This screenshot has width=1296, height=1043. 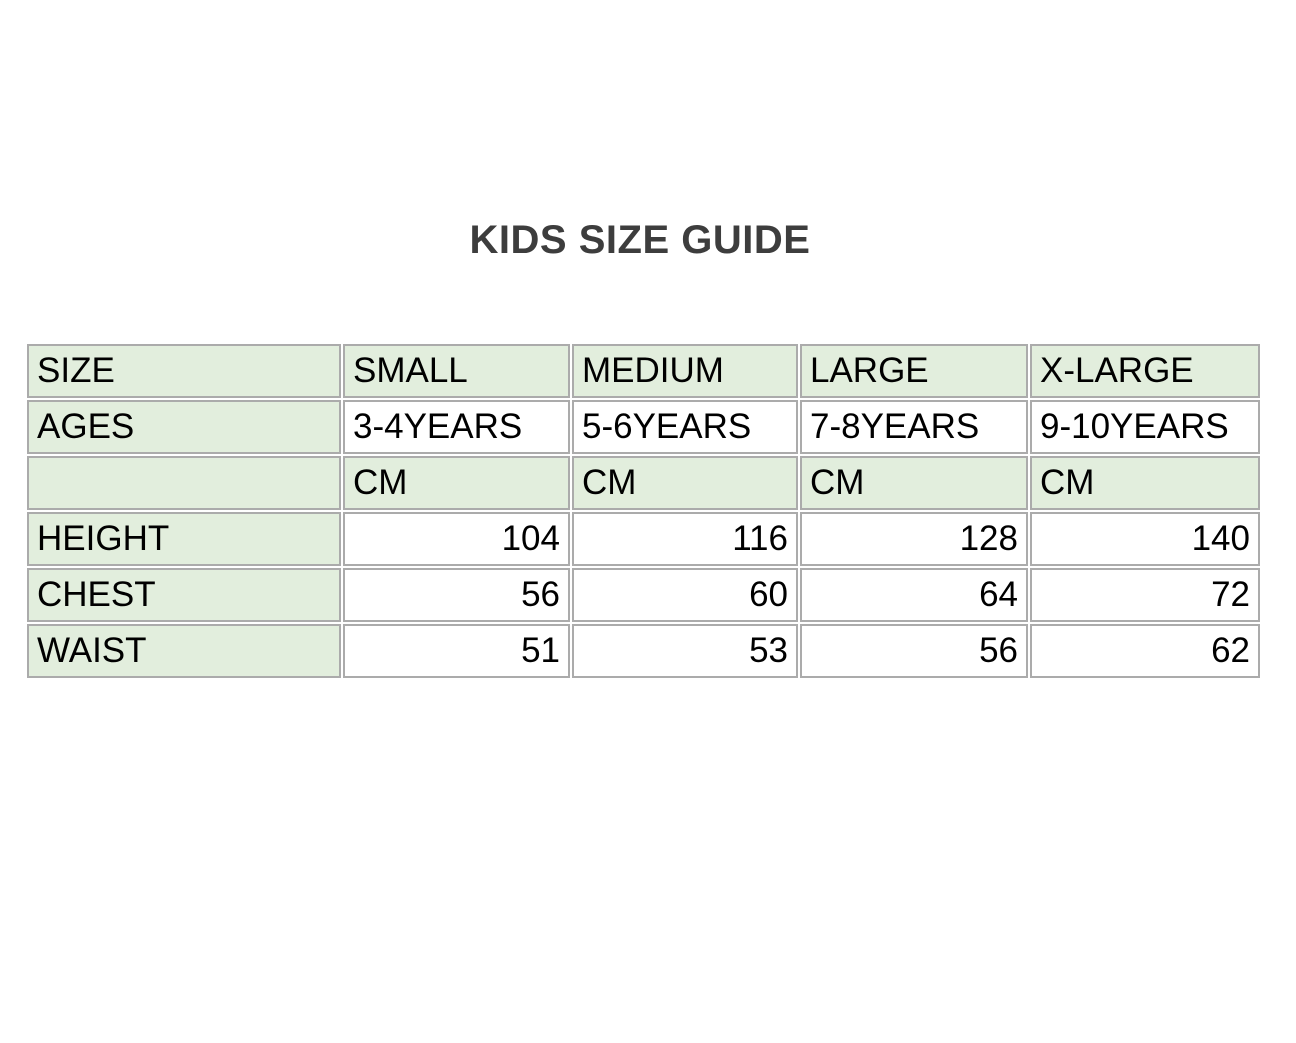 I want to click on chest-row-label: CHEST, so click(x=184, y=595).